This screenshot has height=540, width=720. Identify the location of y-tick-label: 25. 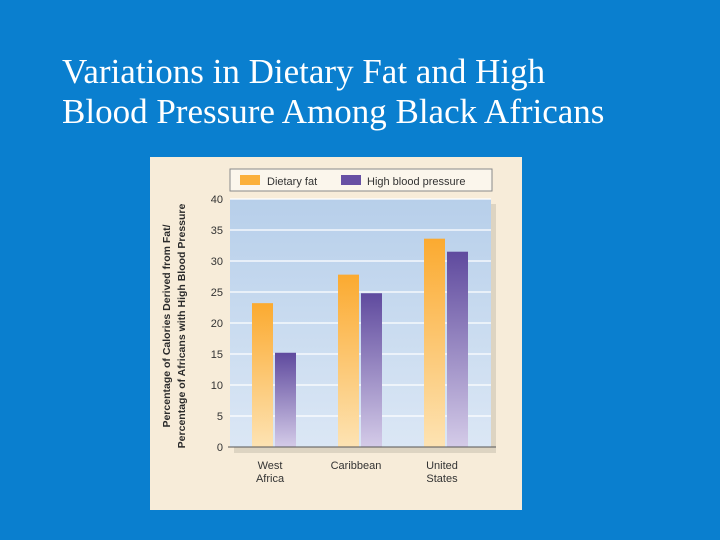
(217, 293).